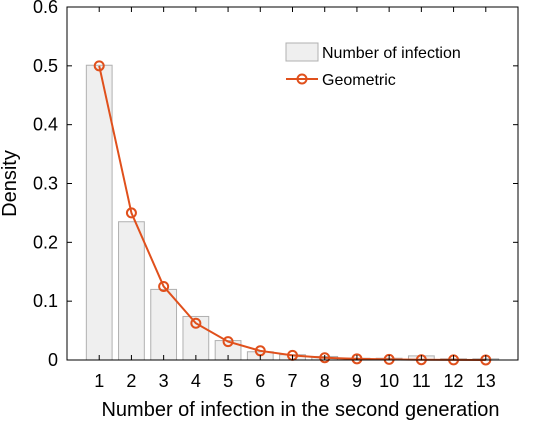 The width and height of the screenshot is (533, 424). I want to click on y-tick-label-1: 0.1, so click(45, 301).